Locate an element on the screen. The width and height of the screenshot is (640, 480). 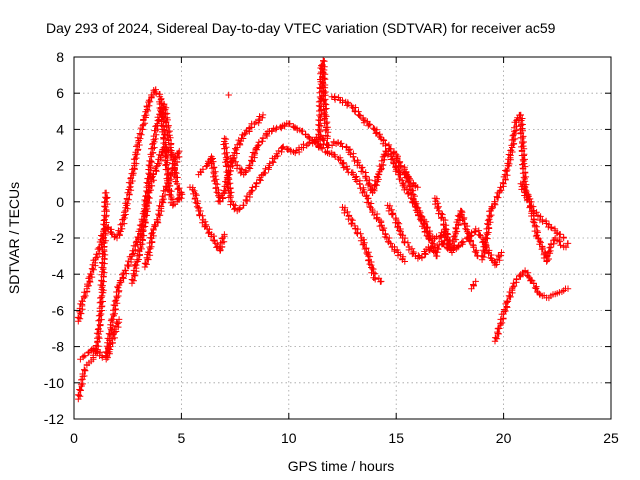
x-tick-label: 10 is located at coordinates (289, 438).